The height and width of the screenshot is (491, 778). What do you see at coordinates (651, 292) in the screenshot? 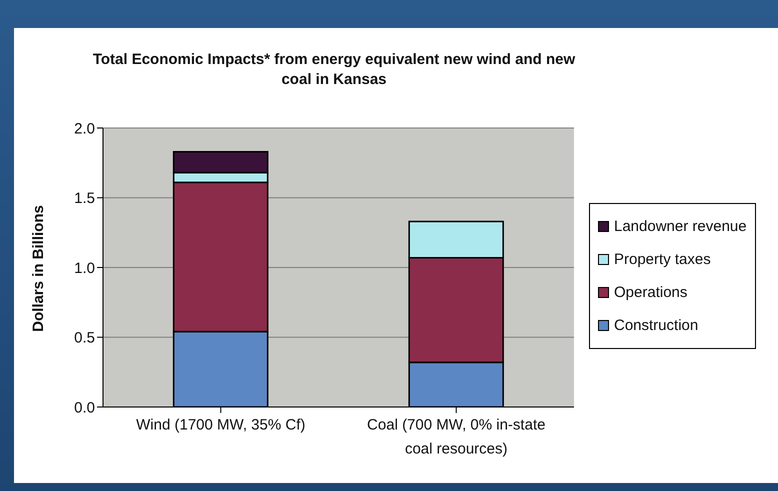
I see `legend-label: Operations` at bounding box center [651, 292].